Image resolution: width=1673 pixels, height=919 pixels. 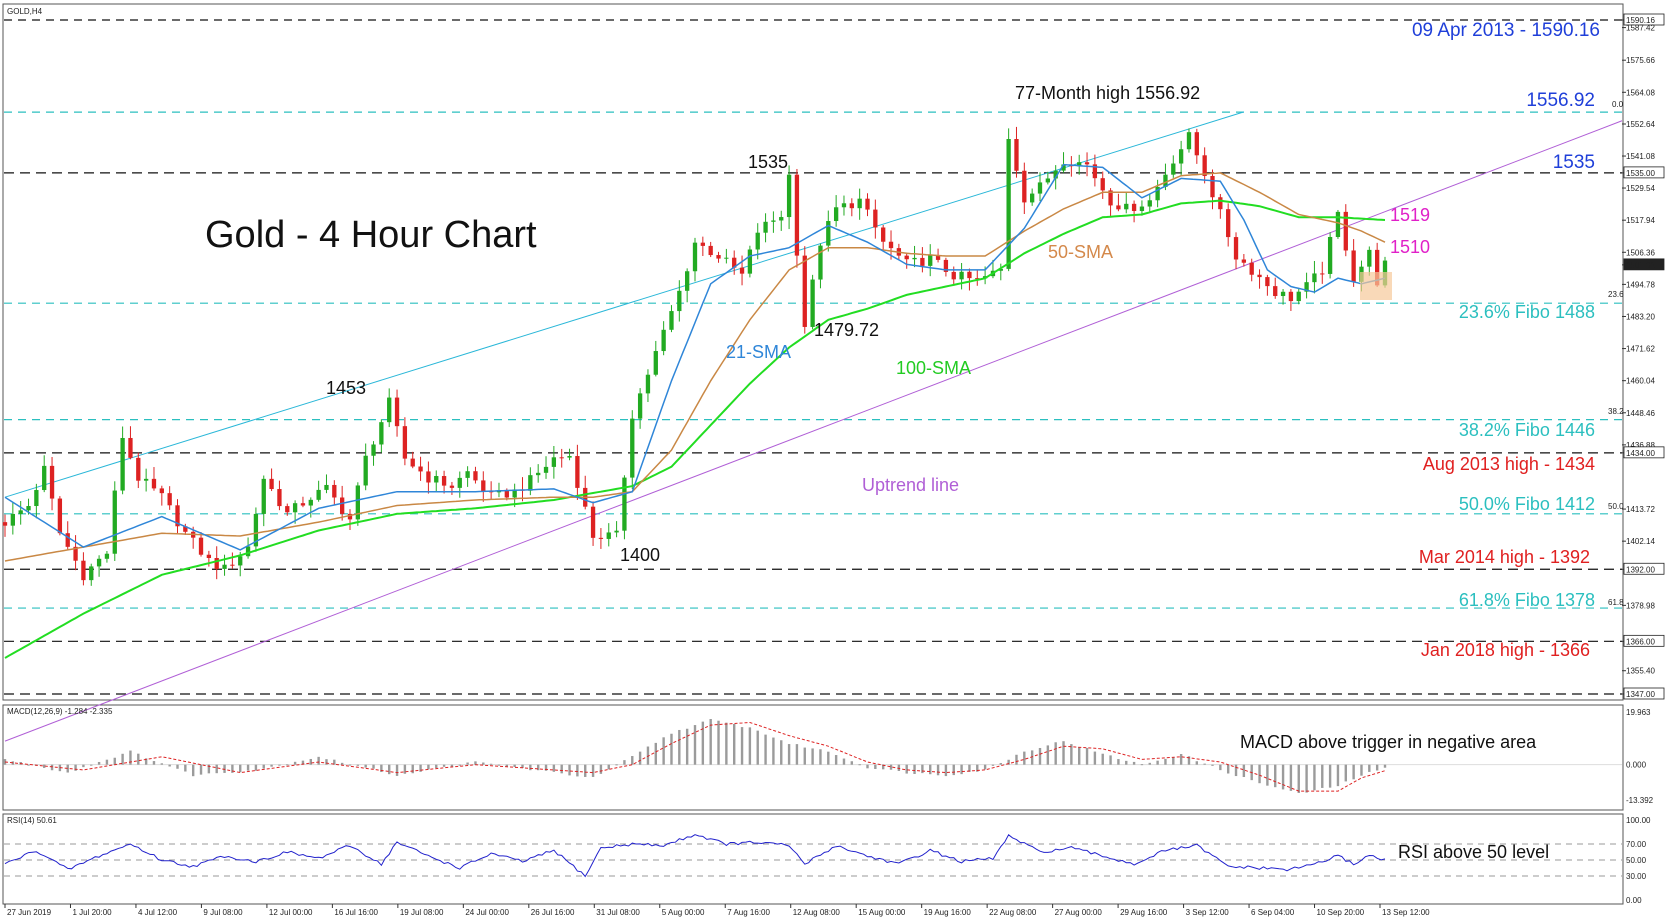 I want to click on time-tick-label: 24 Jul 00:00, so click(x=487, y=912).